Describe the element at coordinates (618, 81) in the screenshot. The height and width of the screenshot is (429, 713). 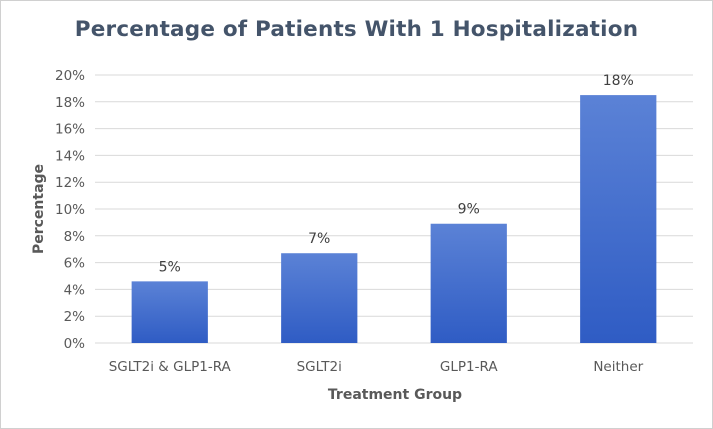
I see `data-label: 18%` at that location.